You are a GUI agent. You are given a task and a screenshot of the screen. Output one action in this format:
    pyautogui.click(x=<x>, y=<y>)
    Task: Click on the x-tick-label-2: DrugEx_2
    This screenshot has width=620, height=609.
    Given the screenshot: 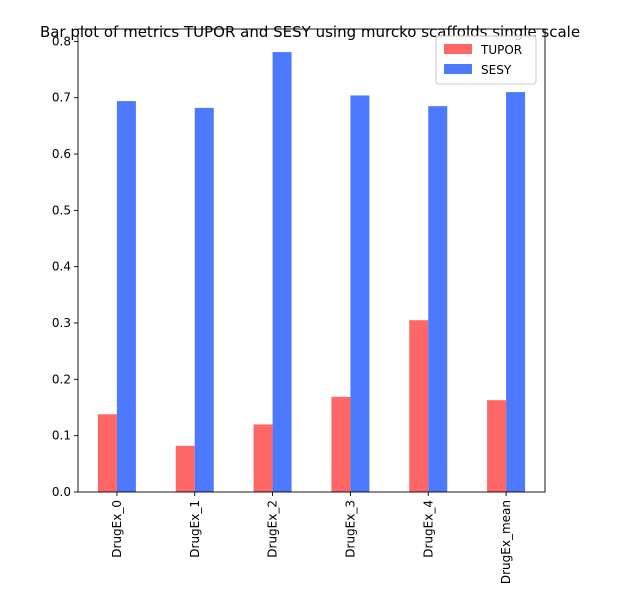 What is the action you would take?
    pyautogui.click(x=273, y=529)
    